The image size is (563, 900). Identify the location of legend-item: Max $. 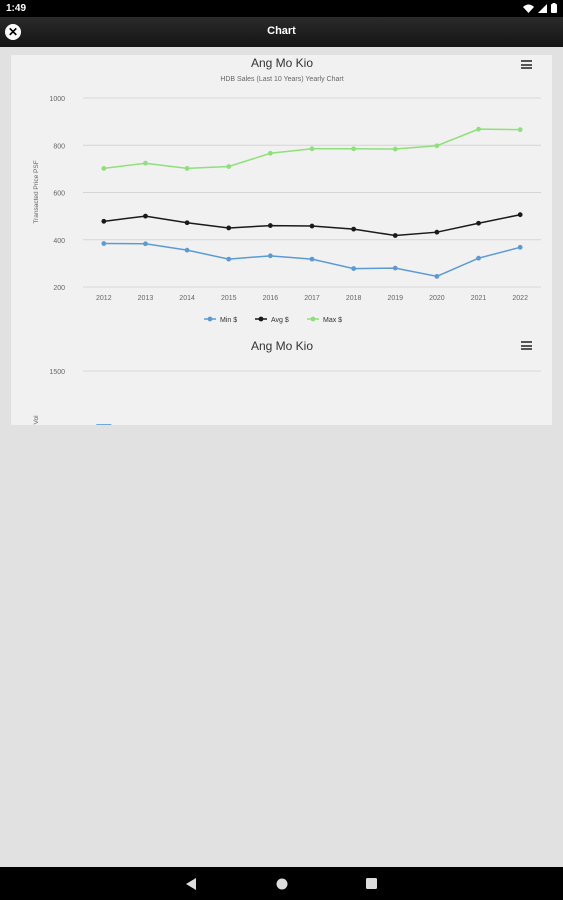
(324, 320).